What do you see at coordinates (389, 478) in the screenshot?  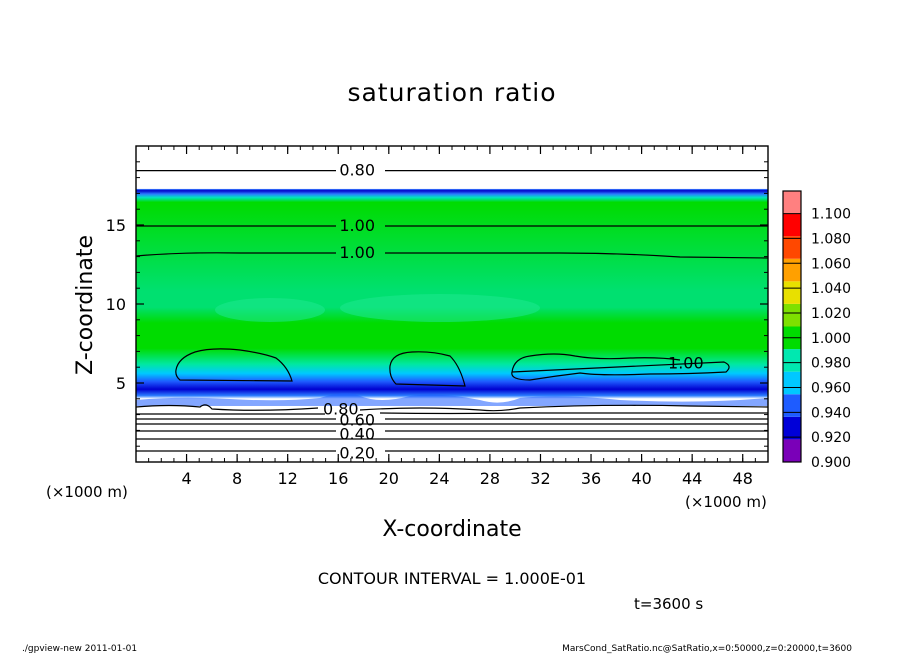 I see `x-tick-label: 20` at bounding box center [389, 478].